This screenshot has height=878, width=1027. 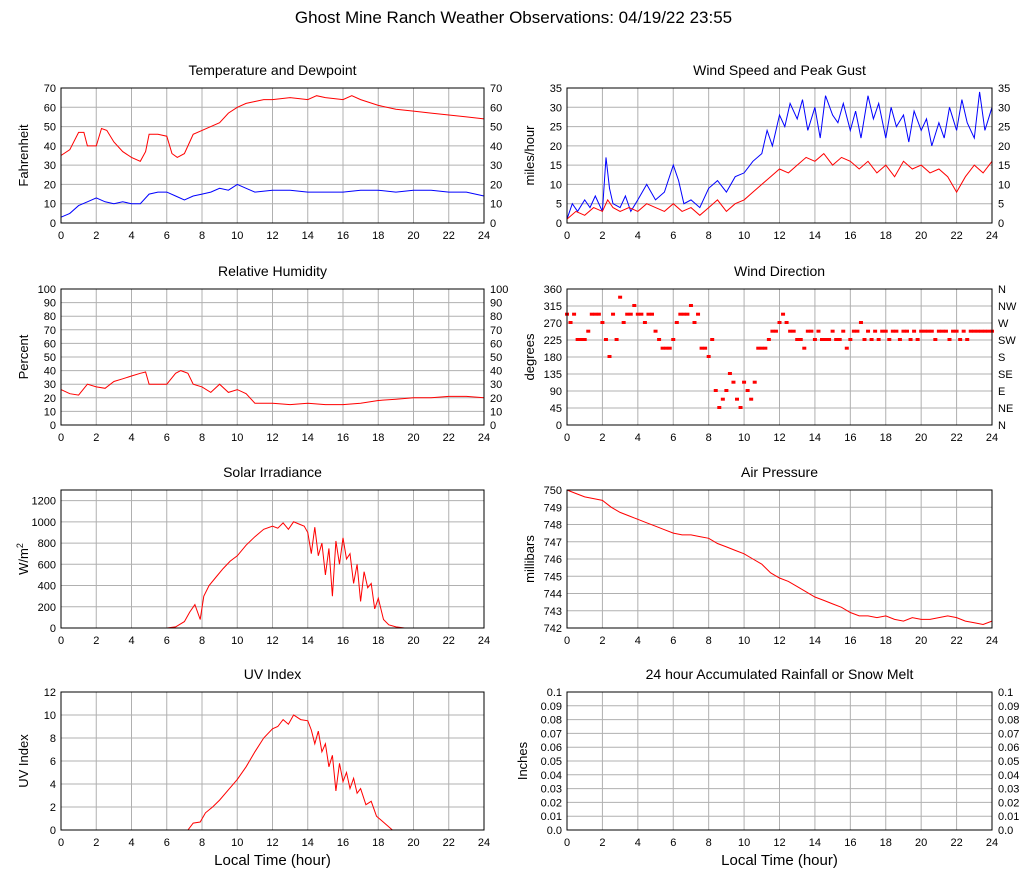 I want to click on rain-y-tick-label: 0.1, so click(x=554, y=693).